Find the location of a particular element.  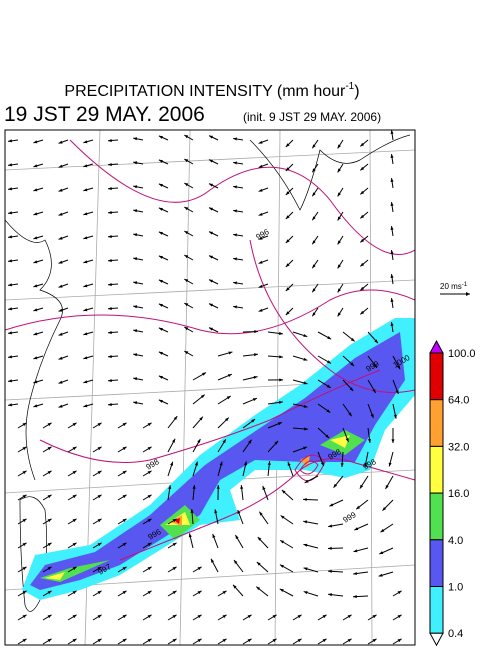

colorbar-label: 1.0 is located at coordinates (455, 588).